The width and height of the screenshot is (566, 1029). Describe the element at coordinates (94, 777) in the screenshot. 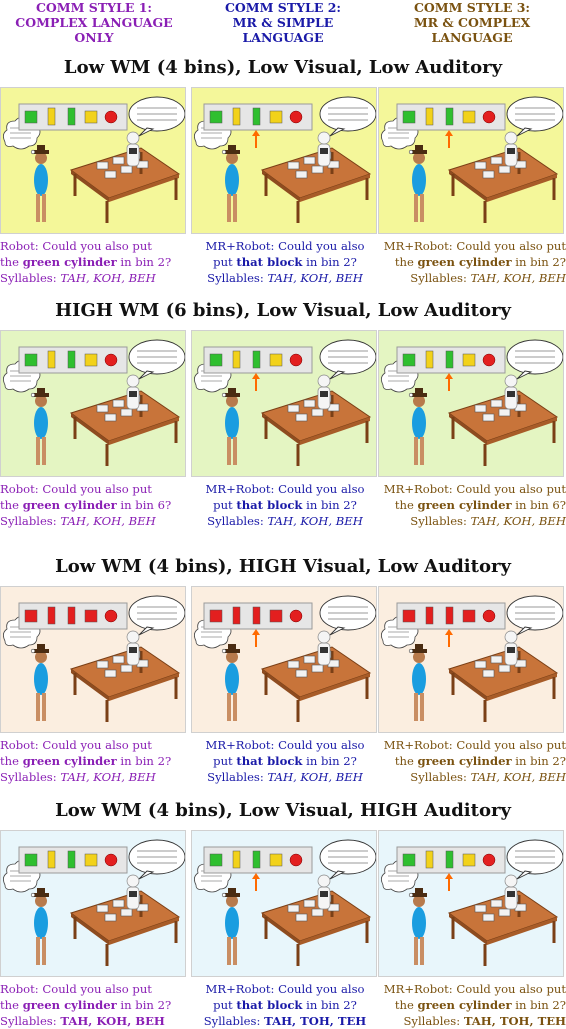

I see `caption-syllables: Syllables: TAH, KOH, BEH` at that location.